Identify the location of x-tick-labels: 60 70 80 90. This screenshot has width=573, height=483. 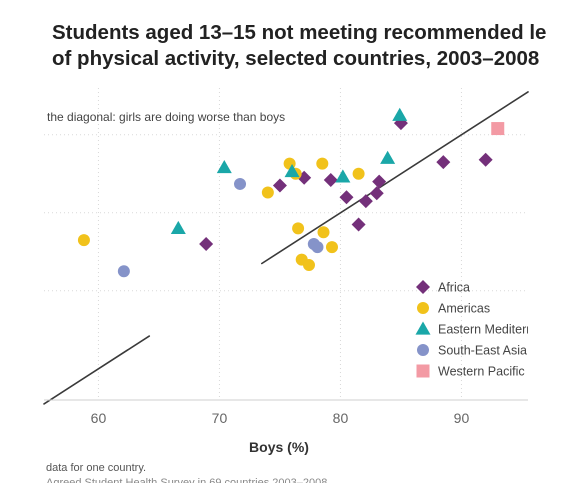
(280, 418).